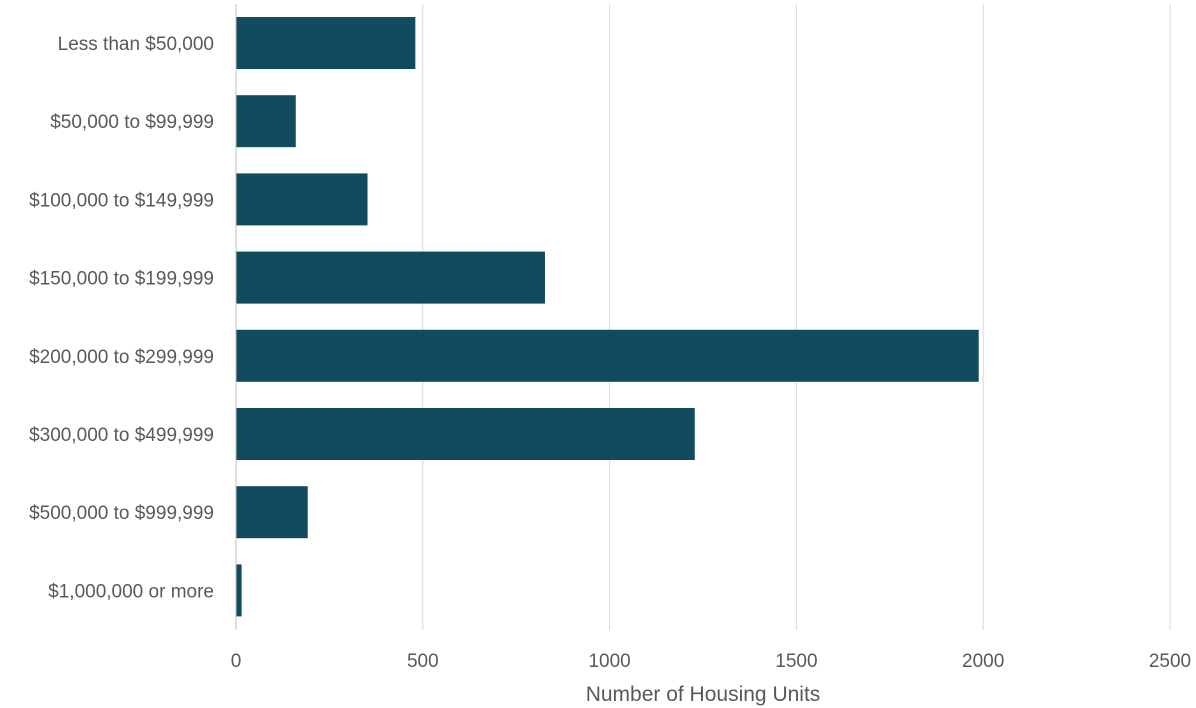  I want to click on x-tick-label: 500, so click(423, 661).